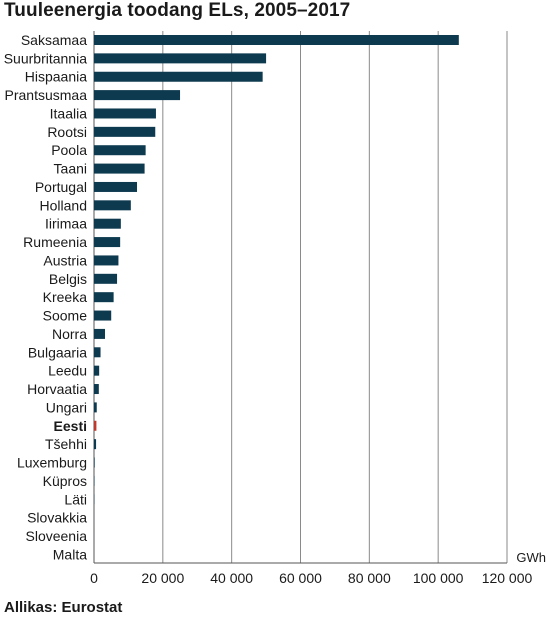 This screenshot has width=546, height=623. What do you see at coordinates (54, 40) in the screenshot?
I see `category-label: Saksamaa` at bounding box center [54, 40].